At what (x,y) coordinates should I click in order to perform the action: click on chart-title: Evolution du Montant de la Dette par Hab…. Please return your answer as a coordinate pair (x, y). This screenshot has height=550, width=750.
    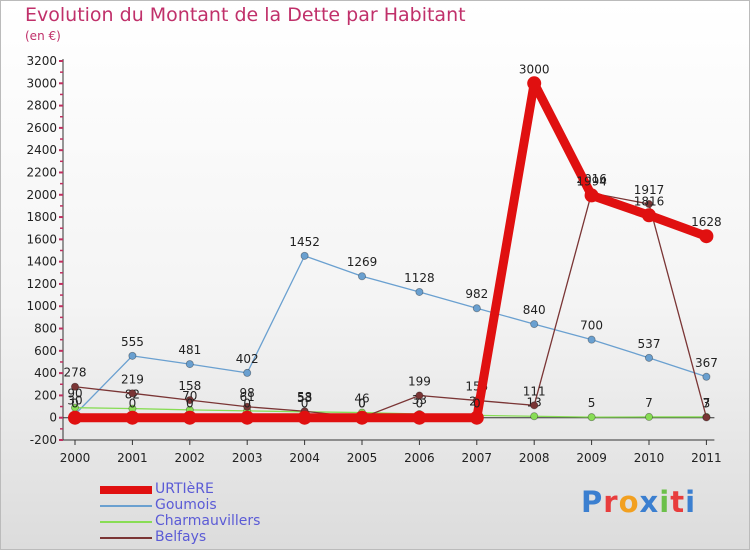
    Looking at the image, I should click on (245, 15).